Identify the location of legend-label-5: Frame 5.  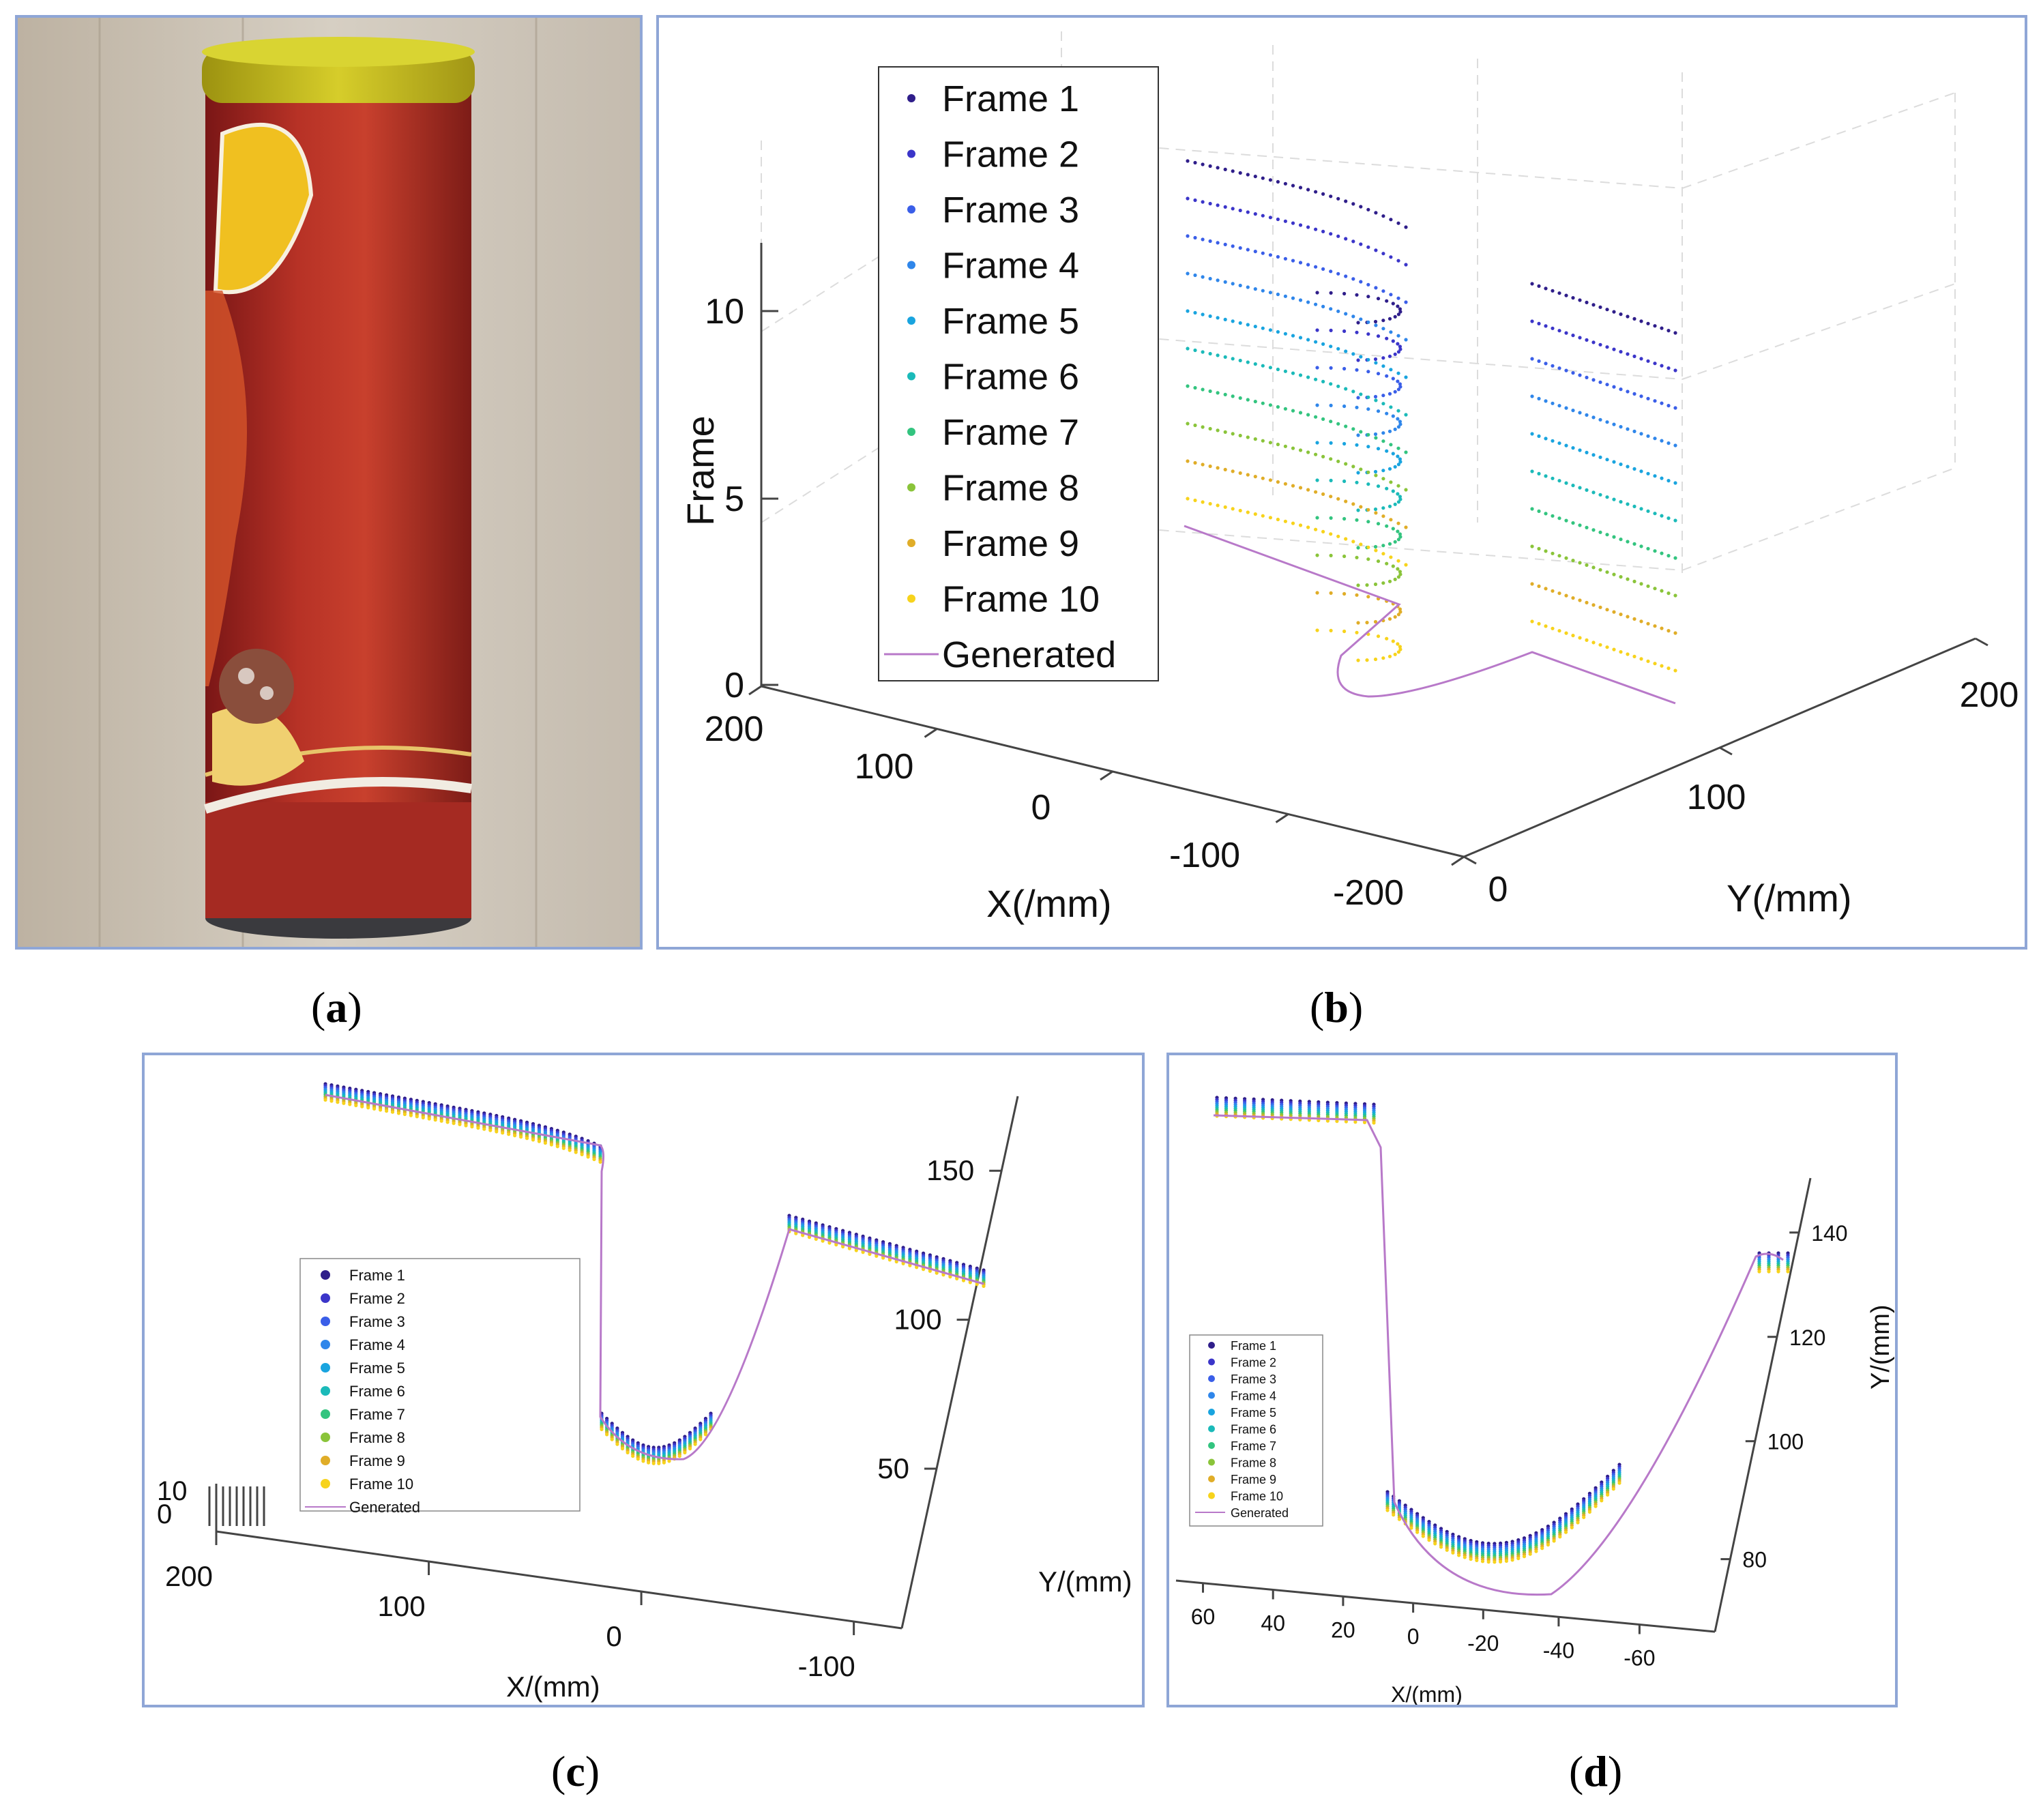
(1253, 1413).